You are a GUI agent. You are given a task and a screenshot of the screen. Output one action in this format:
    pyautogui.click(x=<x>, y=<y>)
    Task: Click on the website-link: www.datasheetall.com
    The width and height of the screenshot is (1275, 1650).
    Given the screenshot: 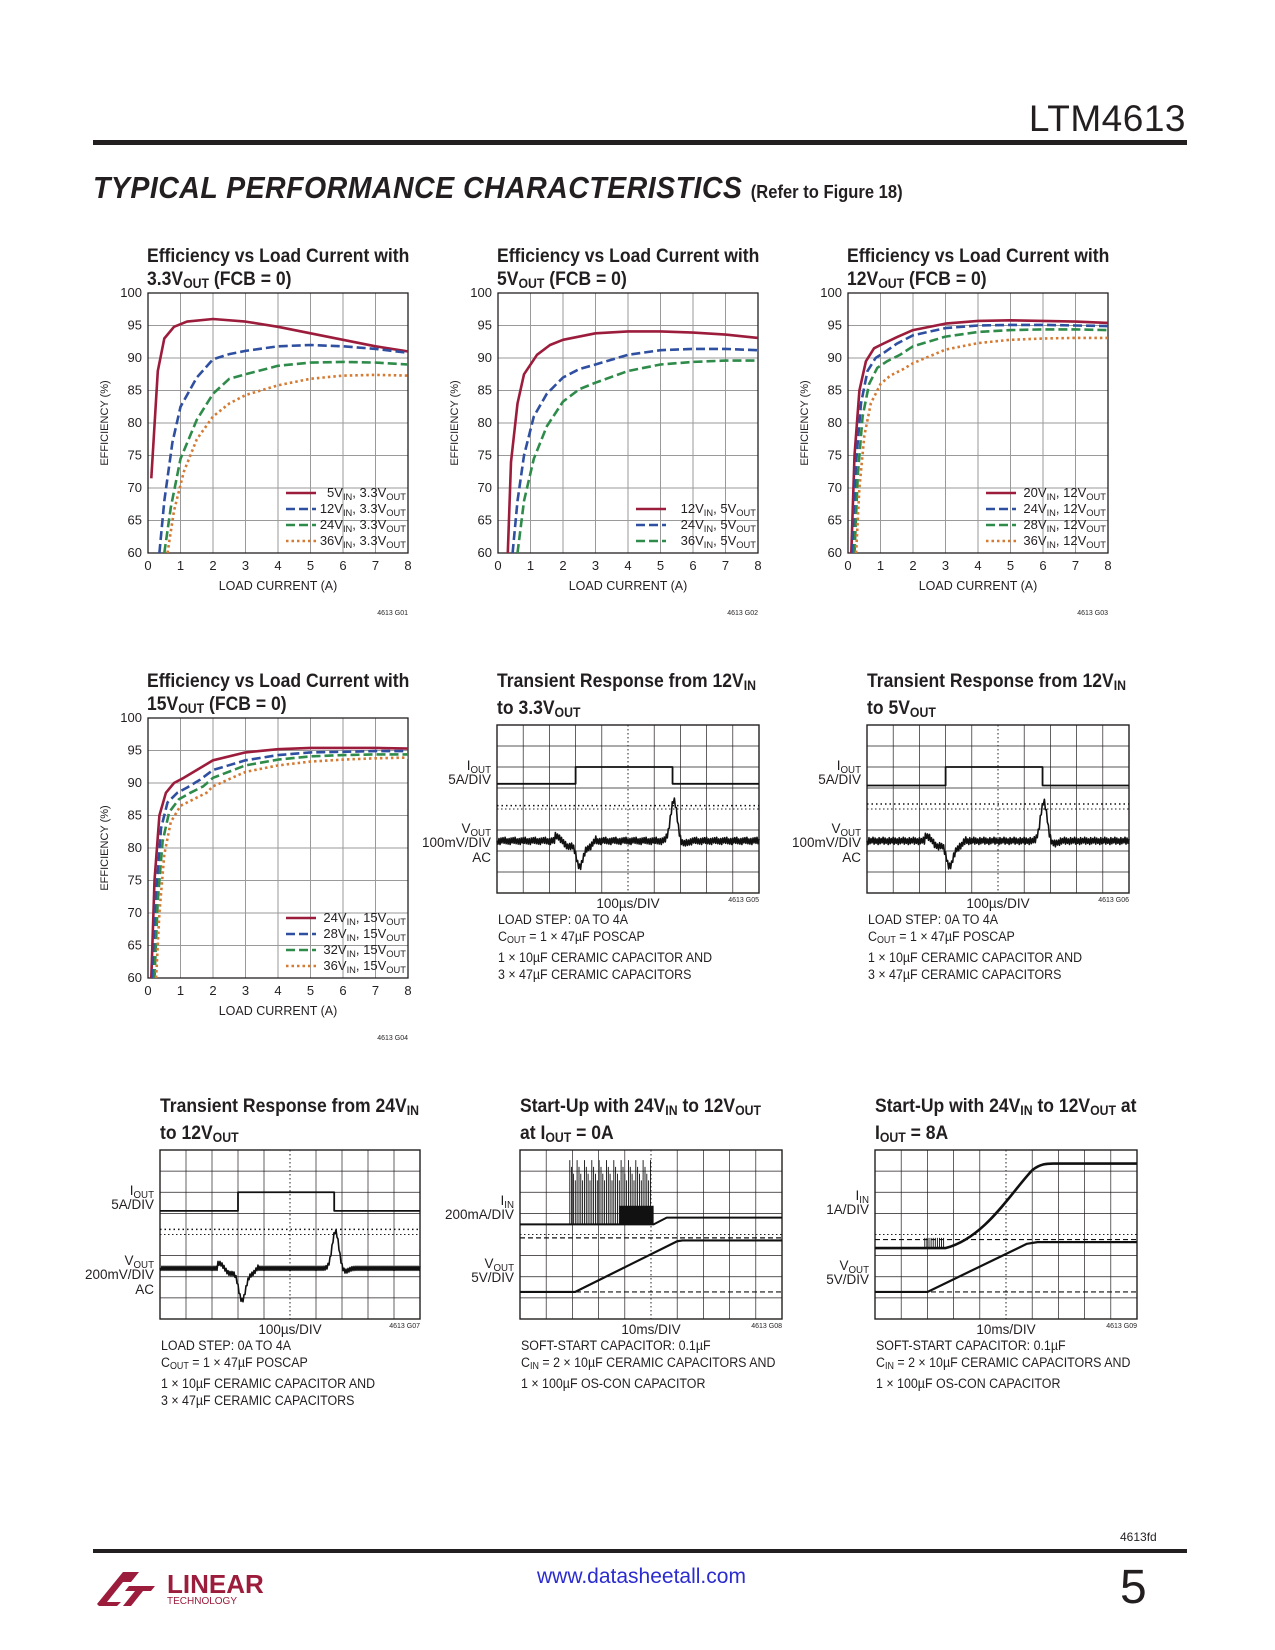 What is the action you would take?
    pyautogui.click(x=641, y=1576)
    